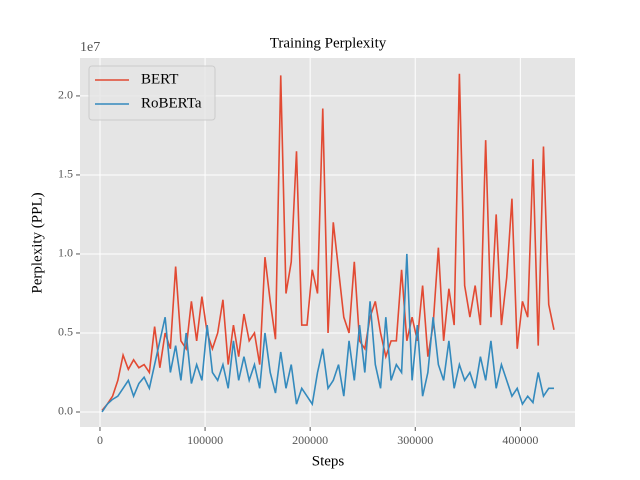 This screenshot has width=640, height=480. Describe the element at coordinates (159, 79) in the screenshot. I see `legend-label: BERT` at that location.